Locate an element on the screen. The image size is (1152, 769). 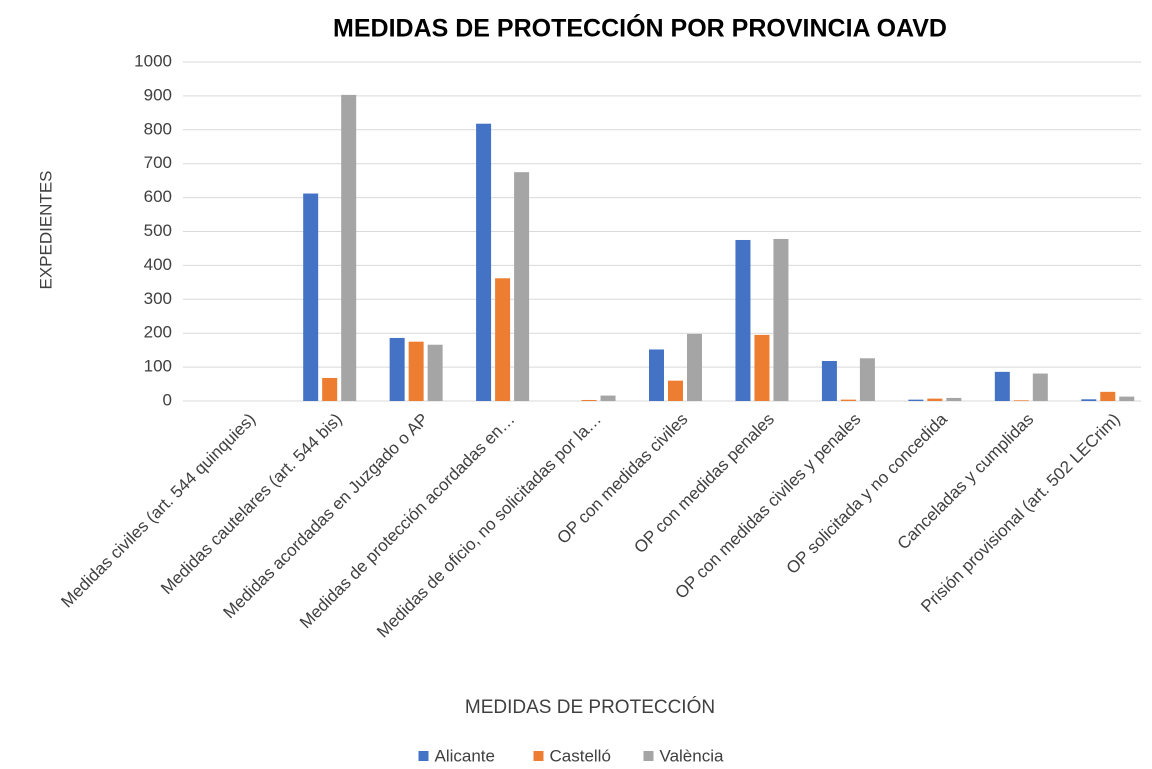
x-tick-label: Medidas civiles (art. 544 quinquies) is located at coordinates (158, 511).